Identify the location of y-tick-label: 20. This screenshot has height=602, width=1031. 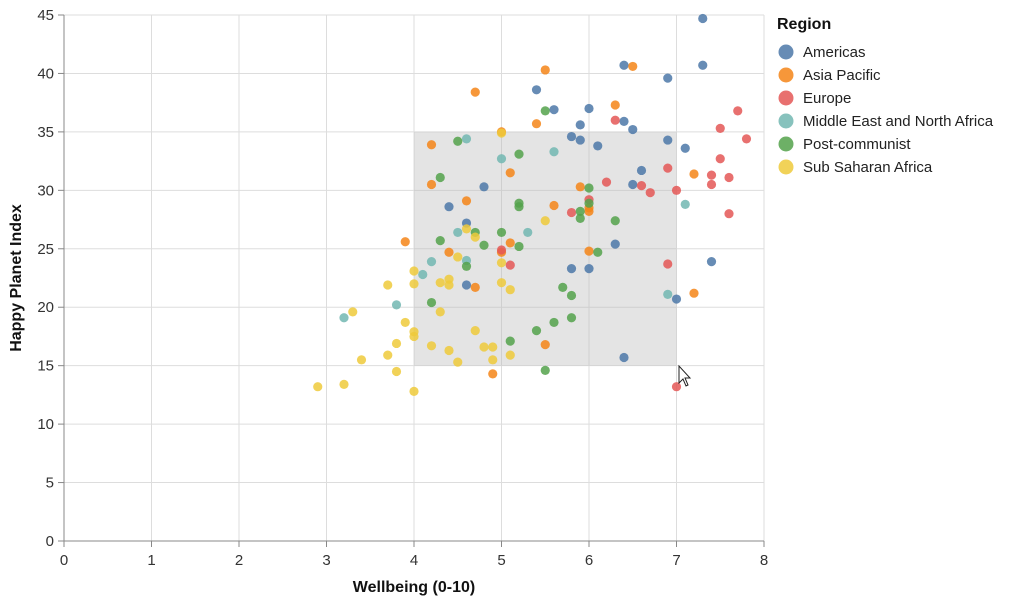
(45, 307).